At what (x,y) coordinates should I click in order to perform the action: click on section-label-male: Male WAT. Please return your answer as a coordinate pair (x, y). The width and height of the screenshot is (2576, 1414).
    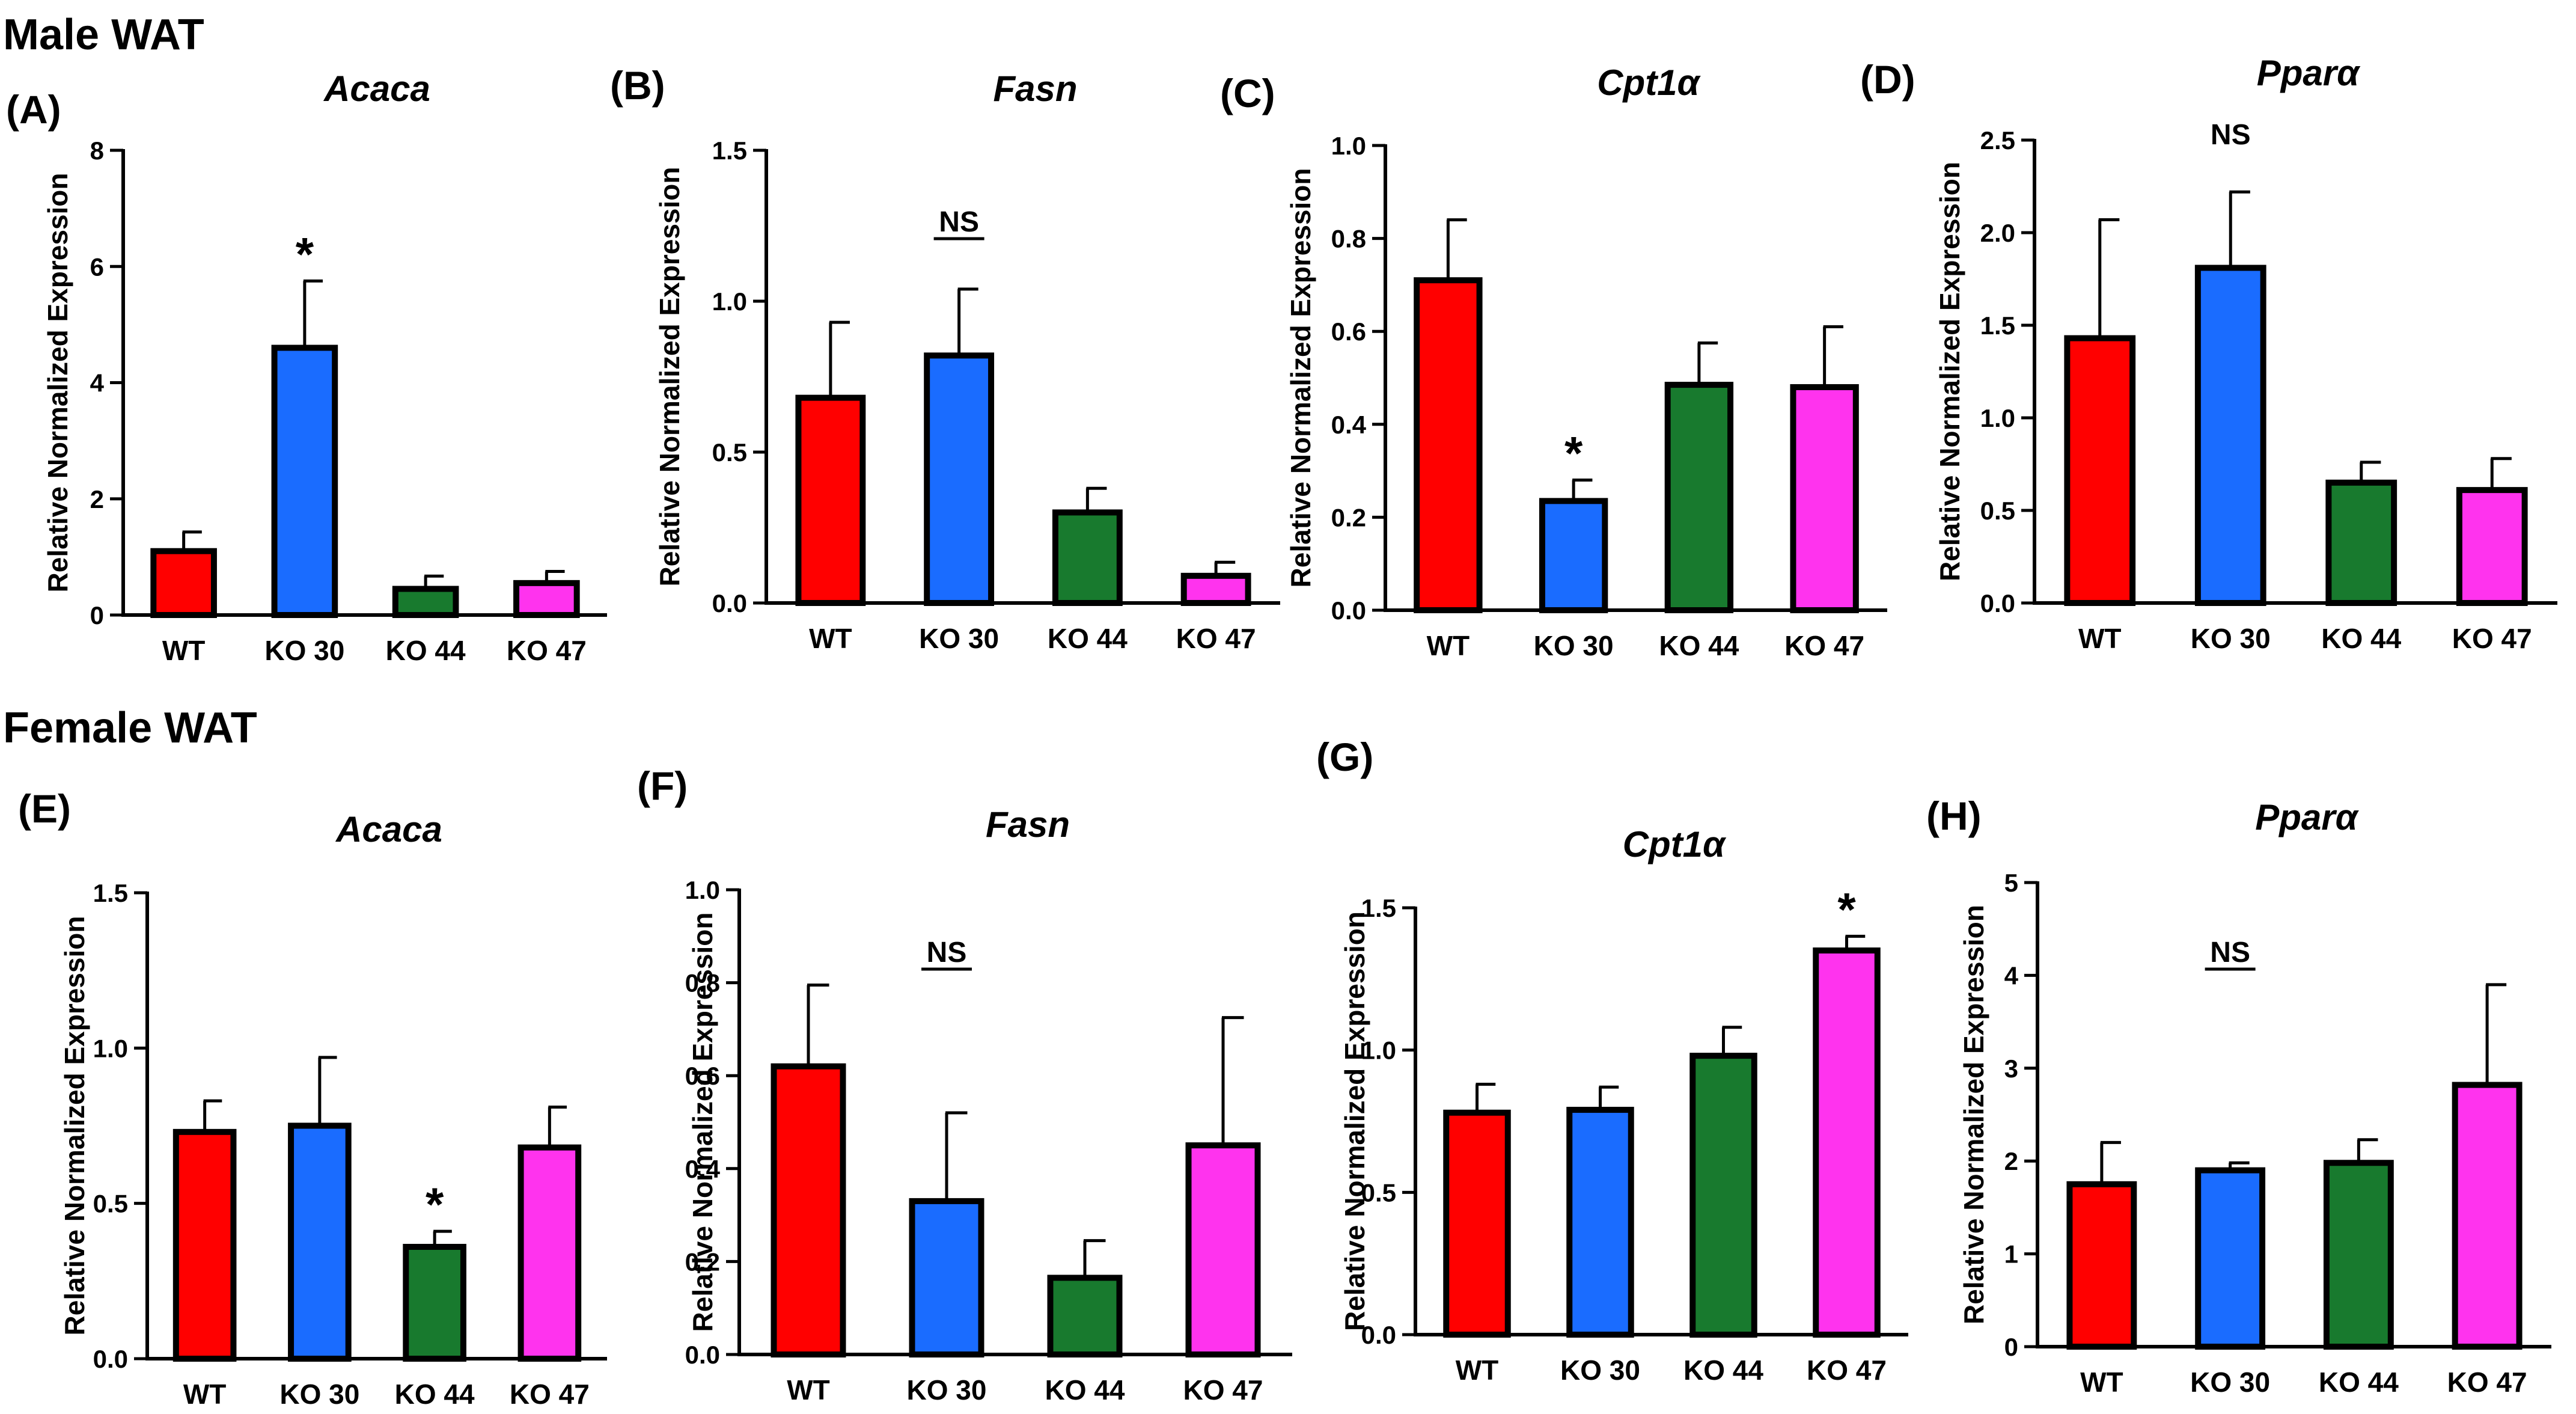
    Looking at the image, I should click on (103, 35).